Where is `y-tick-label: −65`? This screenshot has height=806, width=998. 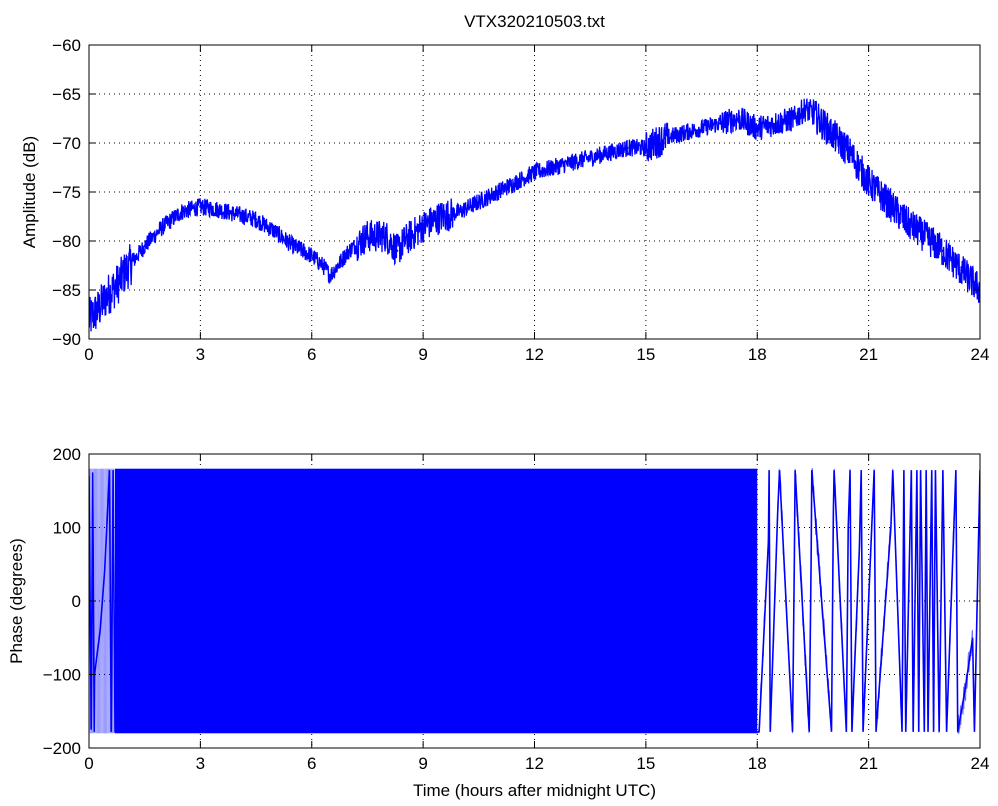 y-tick-label: −65 is located at coordinates (66, 94).